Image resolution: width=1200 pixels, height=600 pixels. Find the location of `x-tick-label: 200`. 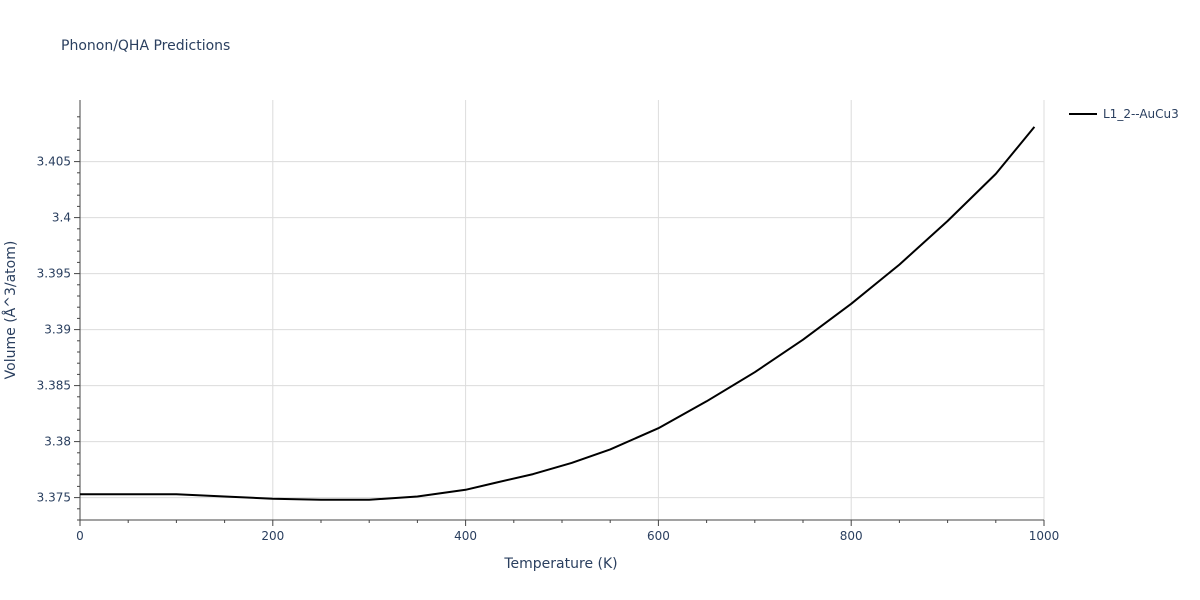

x-tick-label: 200 is located at coordinates (272, 536).